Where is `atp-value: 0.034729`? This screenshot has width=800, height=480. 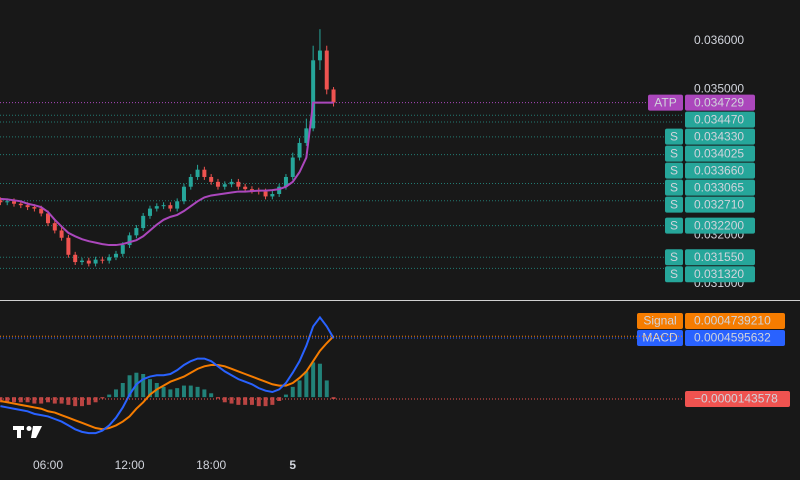
atp-value: 0.034729 is located at coordinates (719, 102).